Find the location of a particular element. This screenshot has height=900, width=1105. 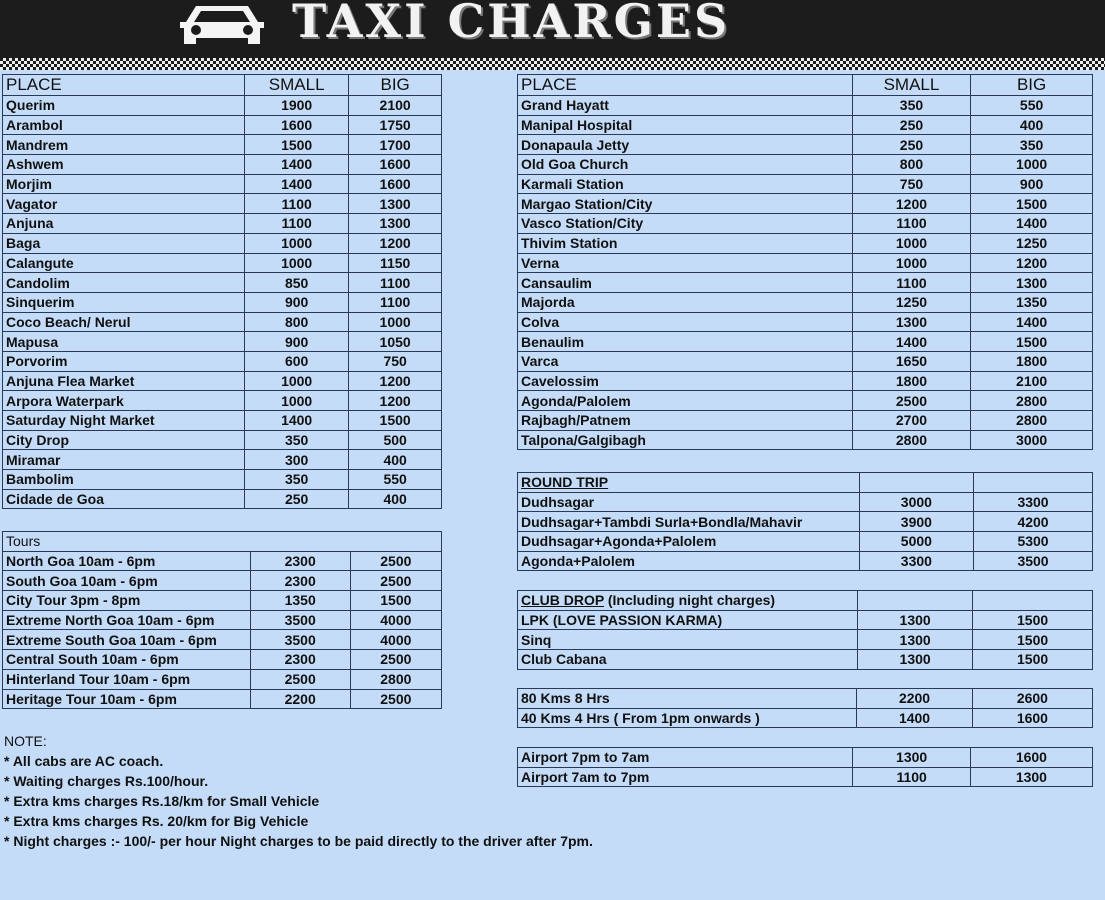

big-fare: 1150 is located at coordinates (395, 263).